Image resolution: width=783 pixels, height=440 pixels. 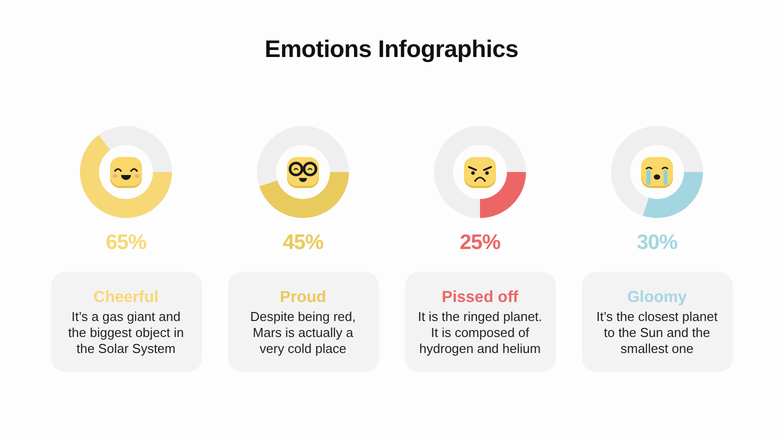 I want to click on data-label: 45%, so click(x=303, y=242).